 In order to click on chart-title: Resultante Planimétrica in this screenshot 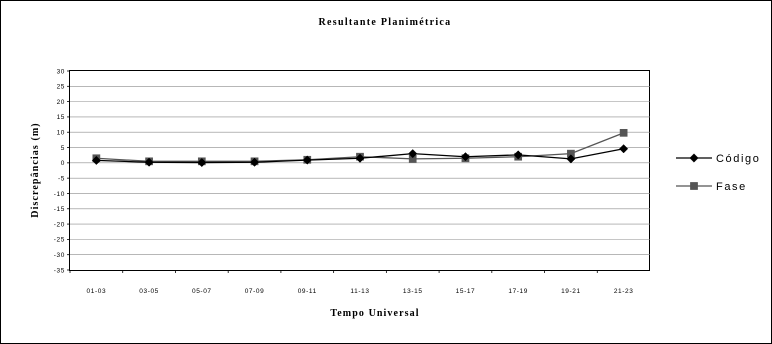, I will do `click(385, 22)`.